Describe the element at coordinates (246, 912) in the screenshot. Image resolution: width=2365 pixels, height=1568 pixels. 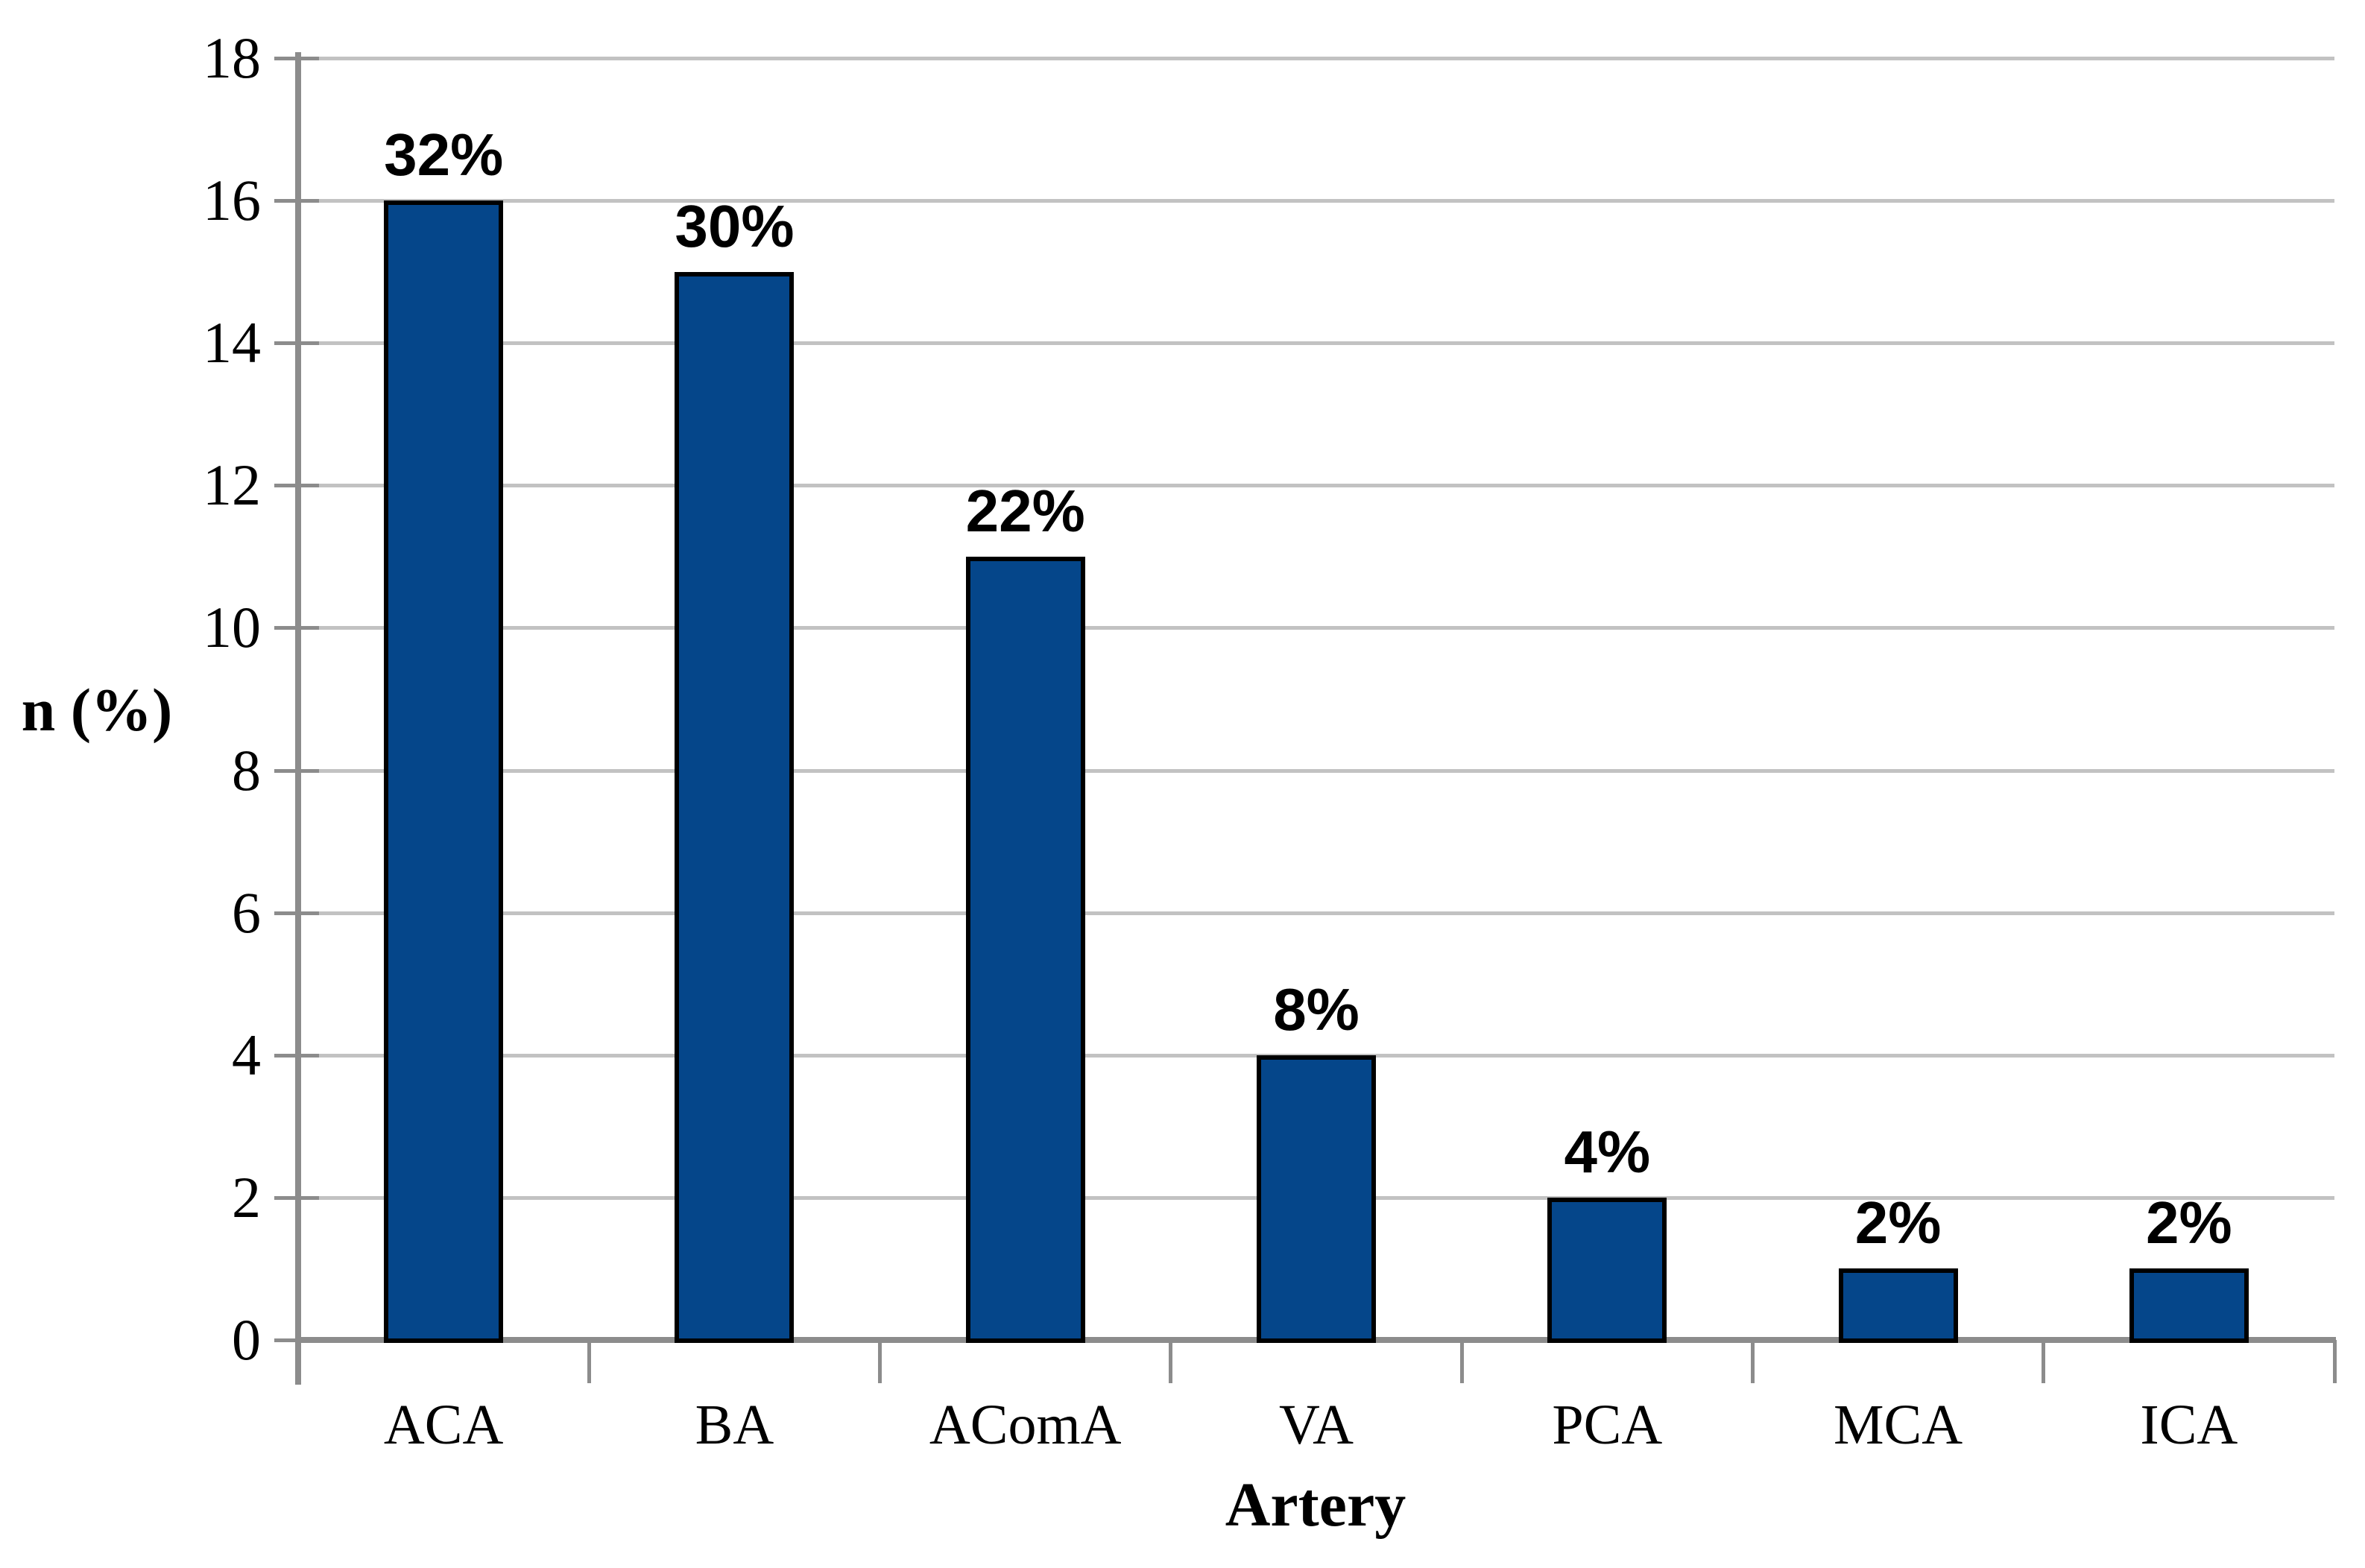
I see `y-tick-label: 6` at that location.